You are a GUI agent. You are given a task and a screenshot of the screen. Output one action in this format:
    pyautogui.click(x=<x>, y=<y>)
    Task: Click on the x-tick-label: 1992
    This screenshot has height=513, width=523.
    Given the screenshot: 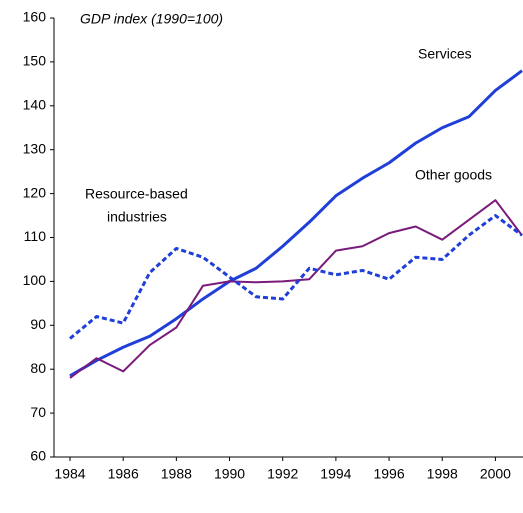 What is the action you would take?
    pyautogui.click(x=282, y=474)
    